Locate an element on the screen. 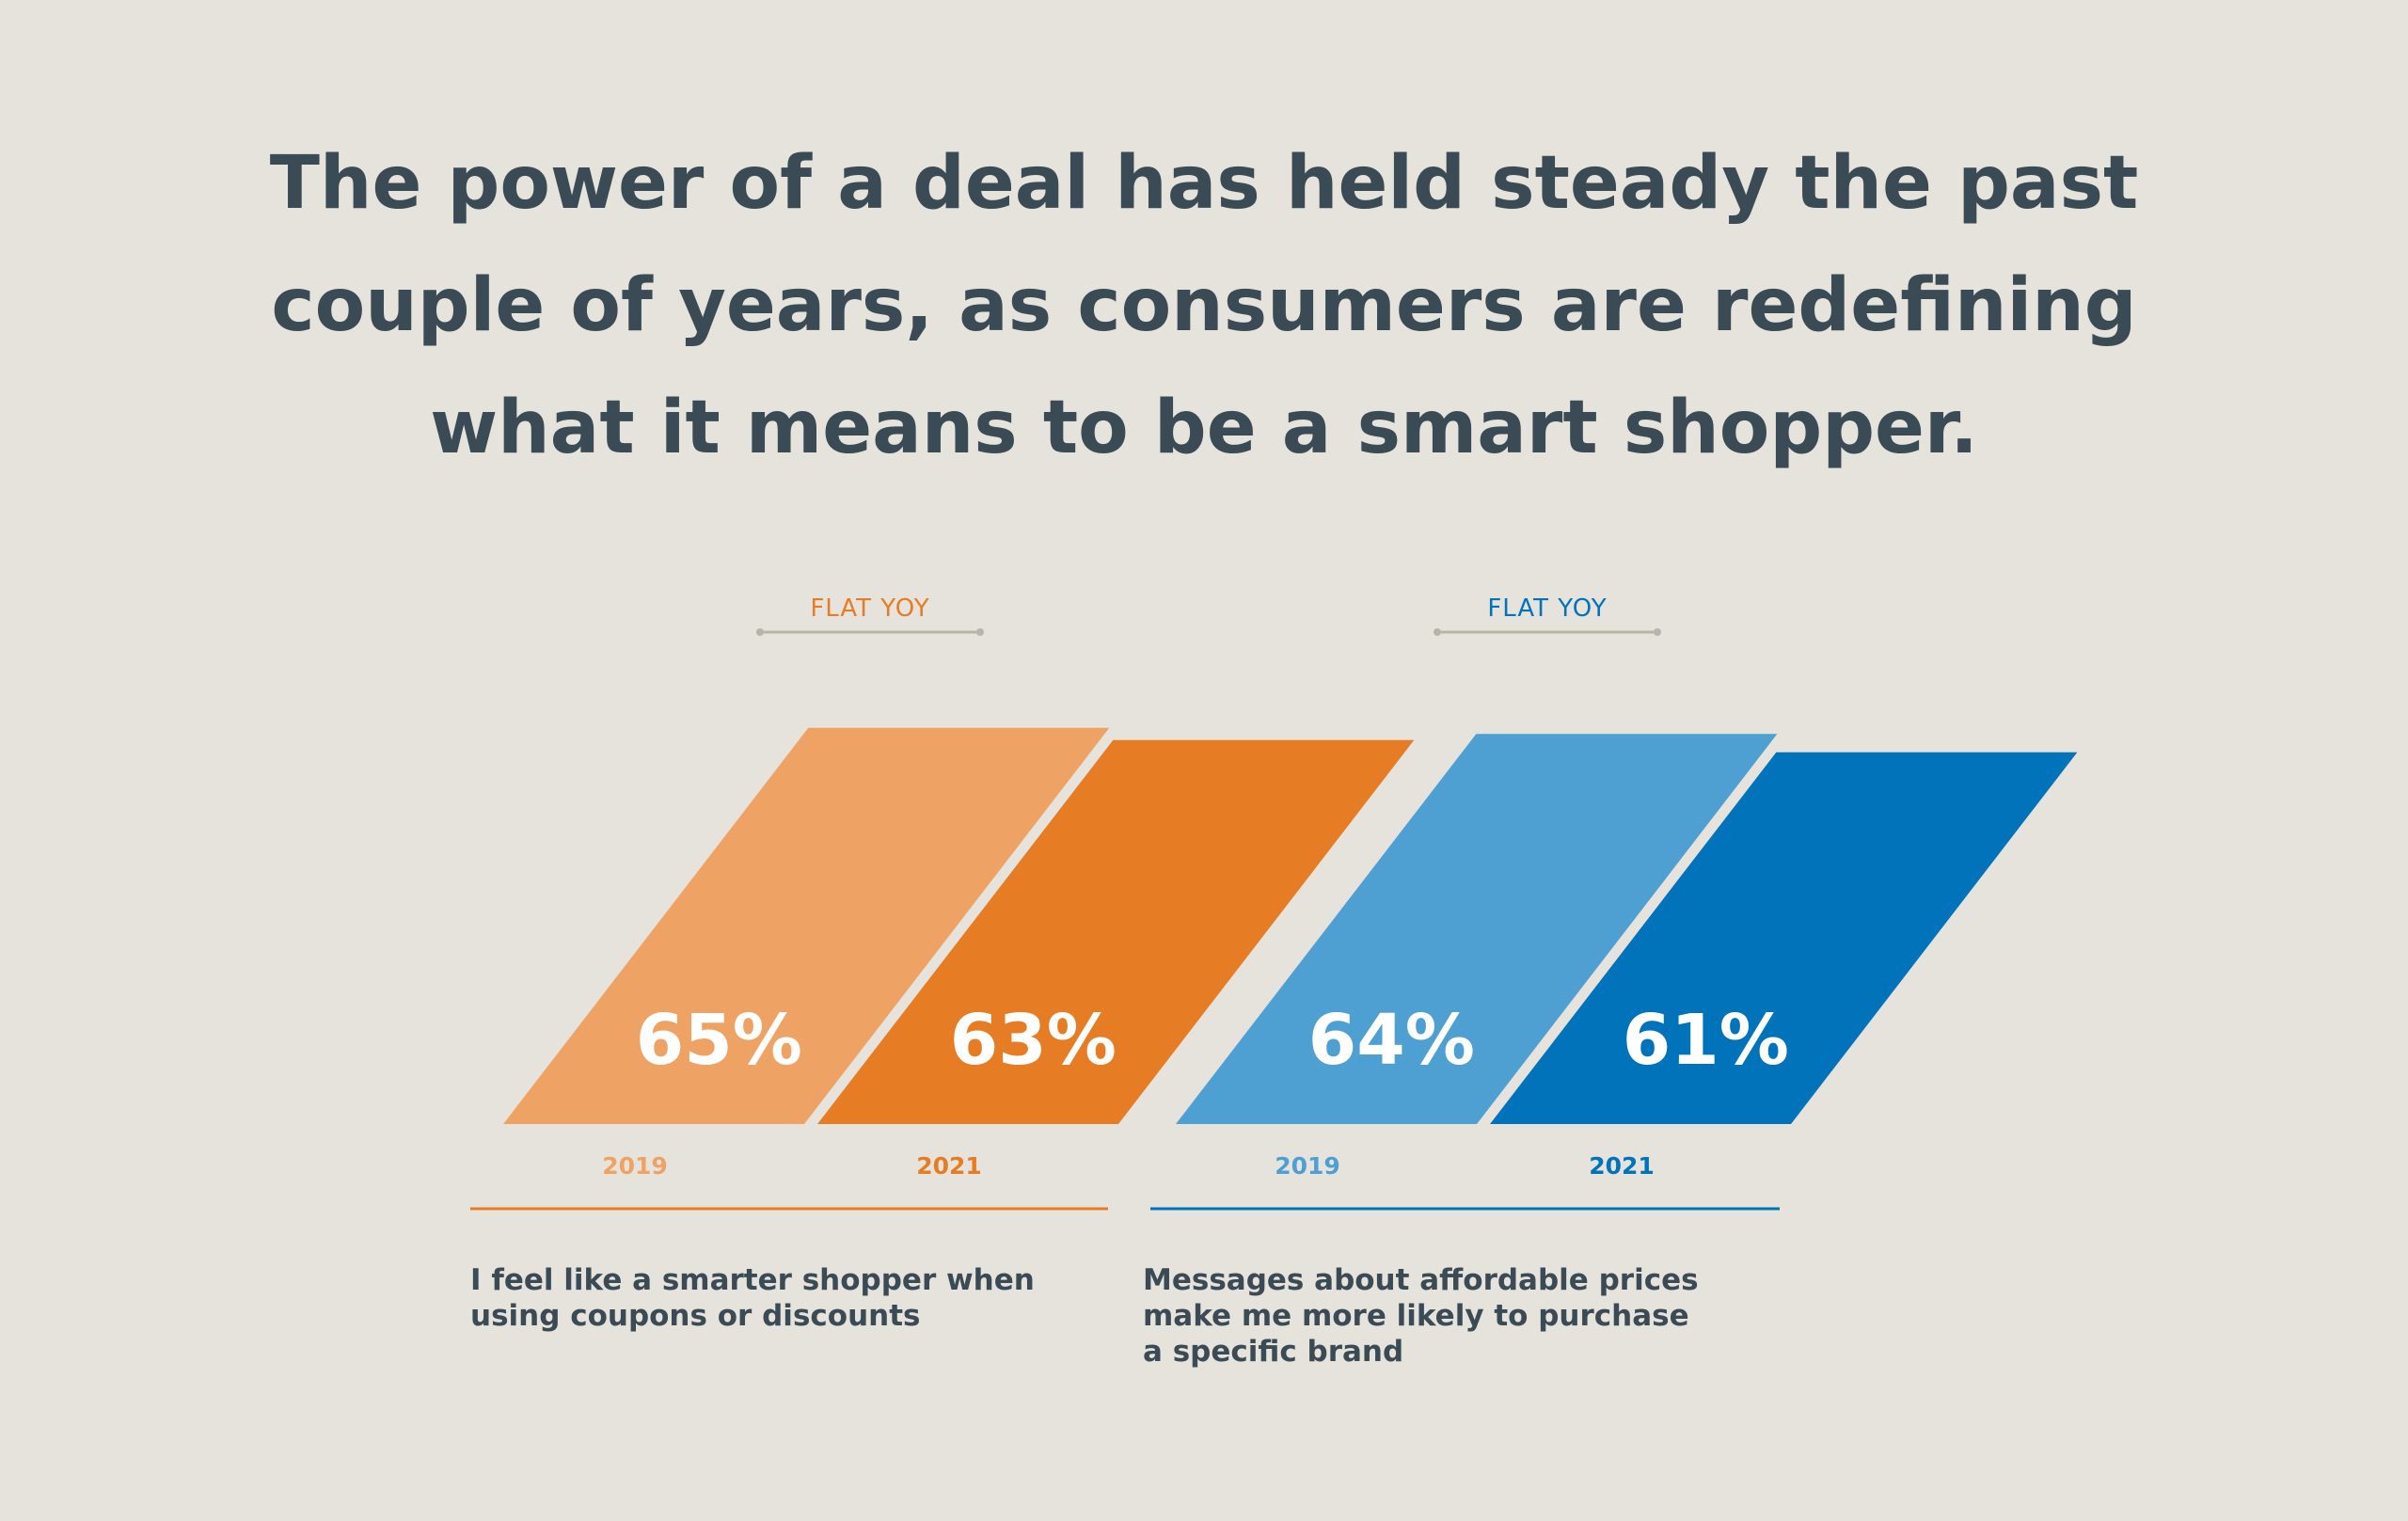 This screenshot has width=2408, height=1521. bar-2-2021 is located at coordinates (1784, 938).